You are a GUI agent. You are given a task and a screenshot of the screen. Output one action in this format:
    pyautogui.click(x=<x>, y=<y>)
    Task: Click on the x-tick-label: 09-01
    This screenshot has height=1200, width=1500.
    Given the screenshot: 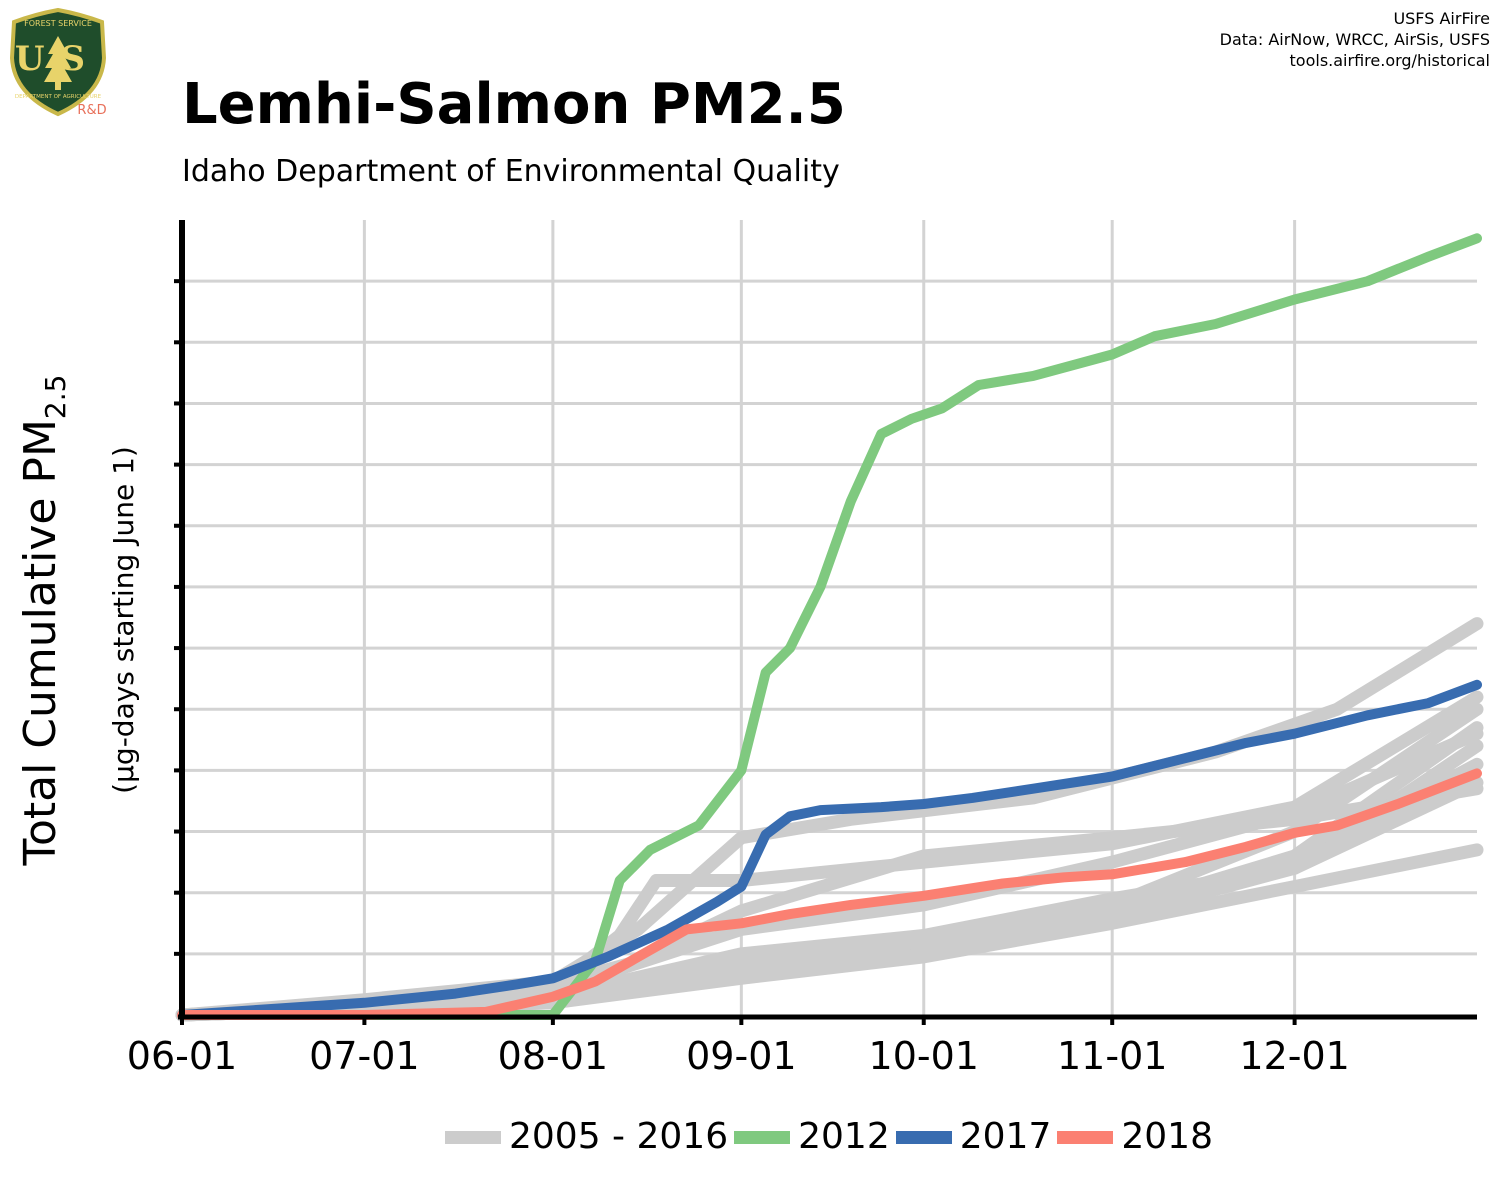 What is the action you would take?
    pyautogui.click(x=741, y=1056)
    